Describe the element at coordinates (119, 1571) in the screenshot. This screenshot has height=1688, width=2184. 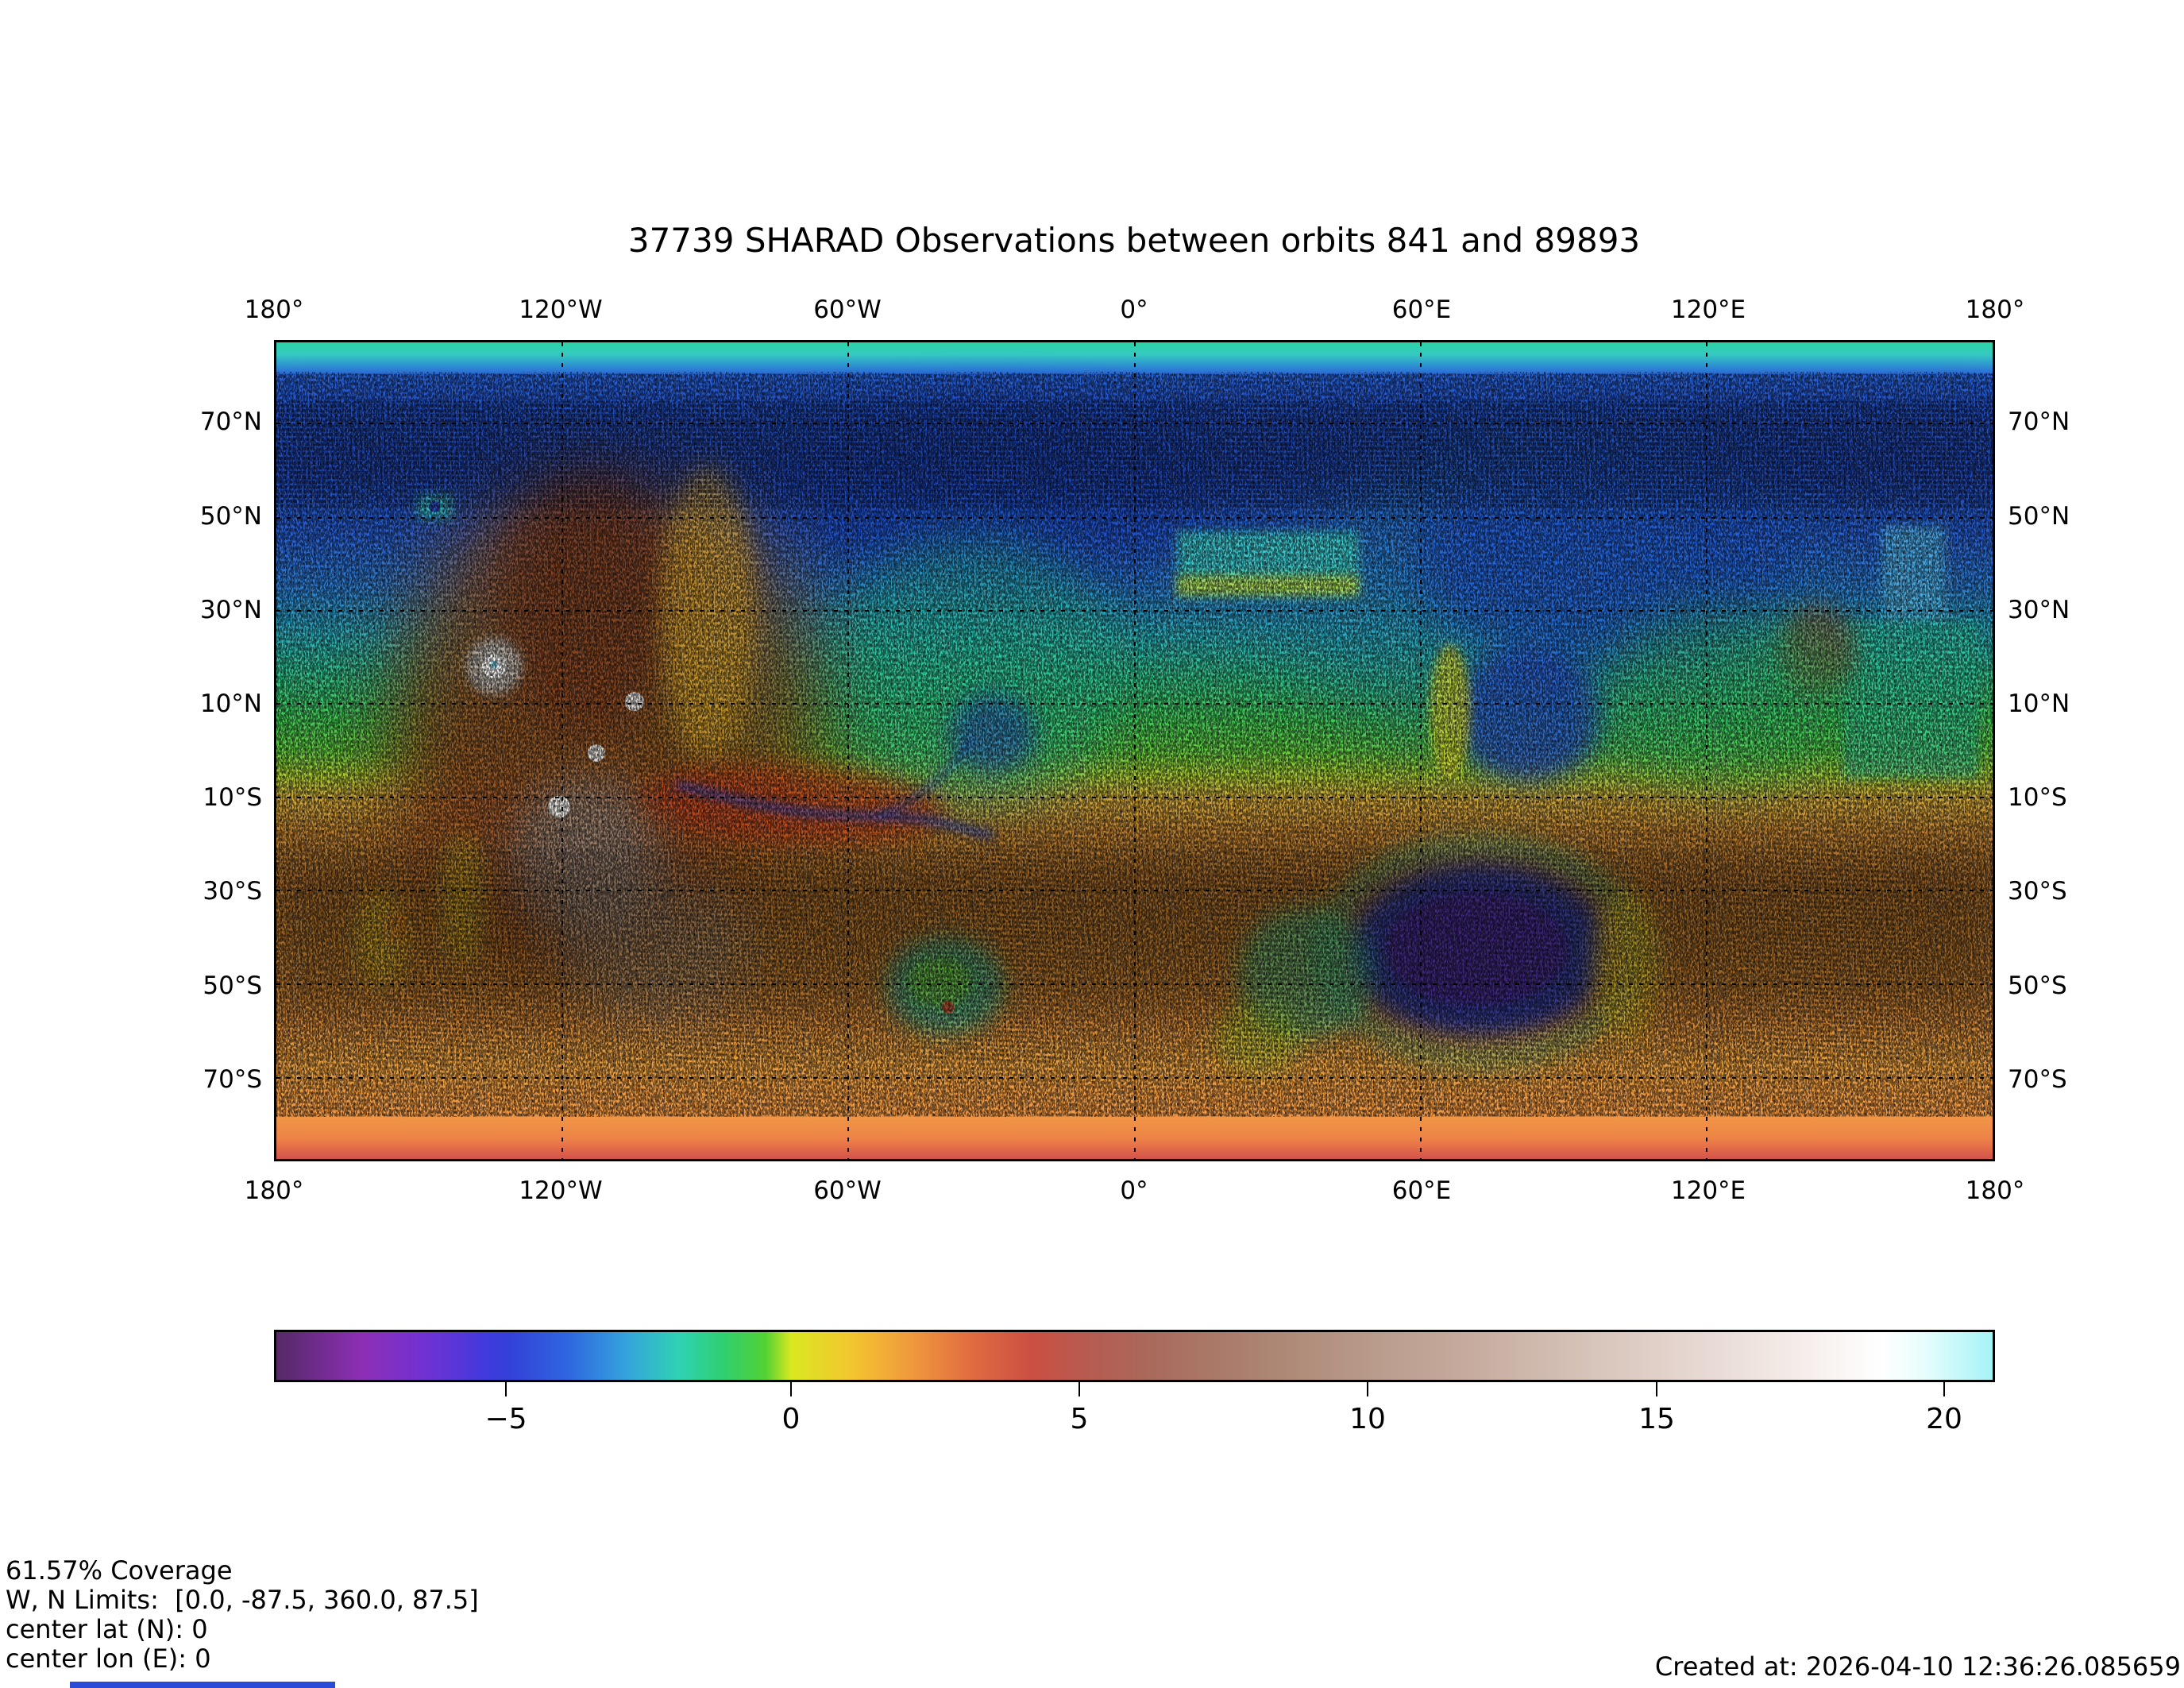
I see `coverage-text: 61.57% Coverage` at that location.